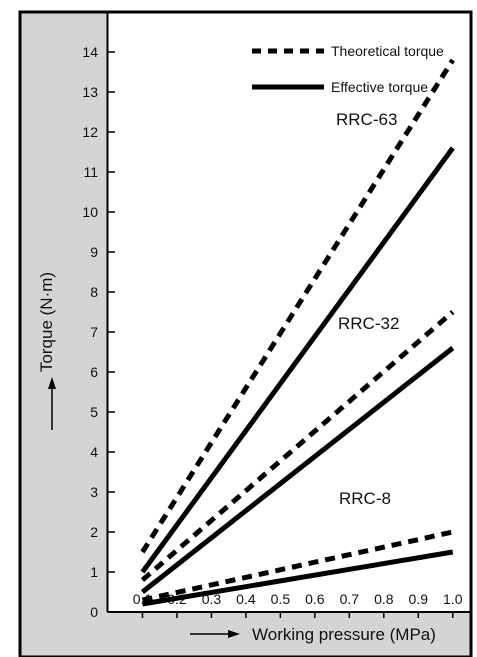 This screenshot has width=477, height=657. I want to click on series-line-rrc-8-effective, so click(298, 578).